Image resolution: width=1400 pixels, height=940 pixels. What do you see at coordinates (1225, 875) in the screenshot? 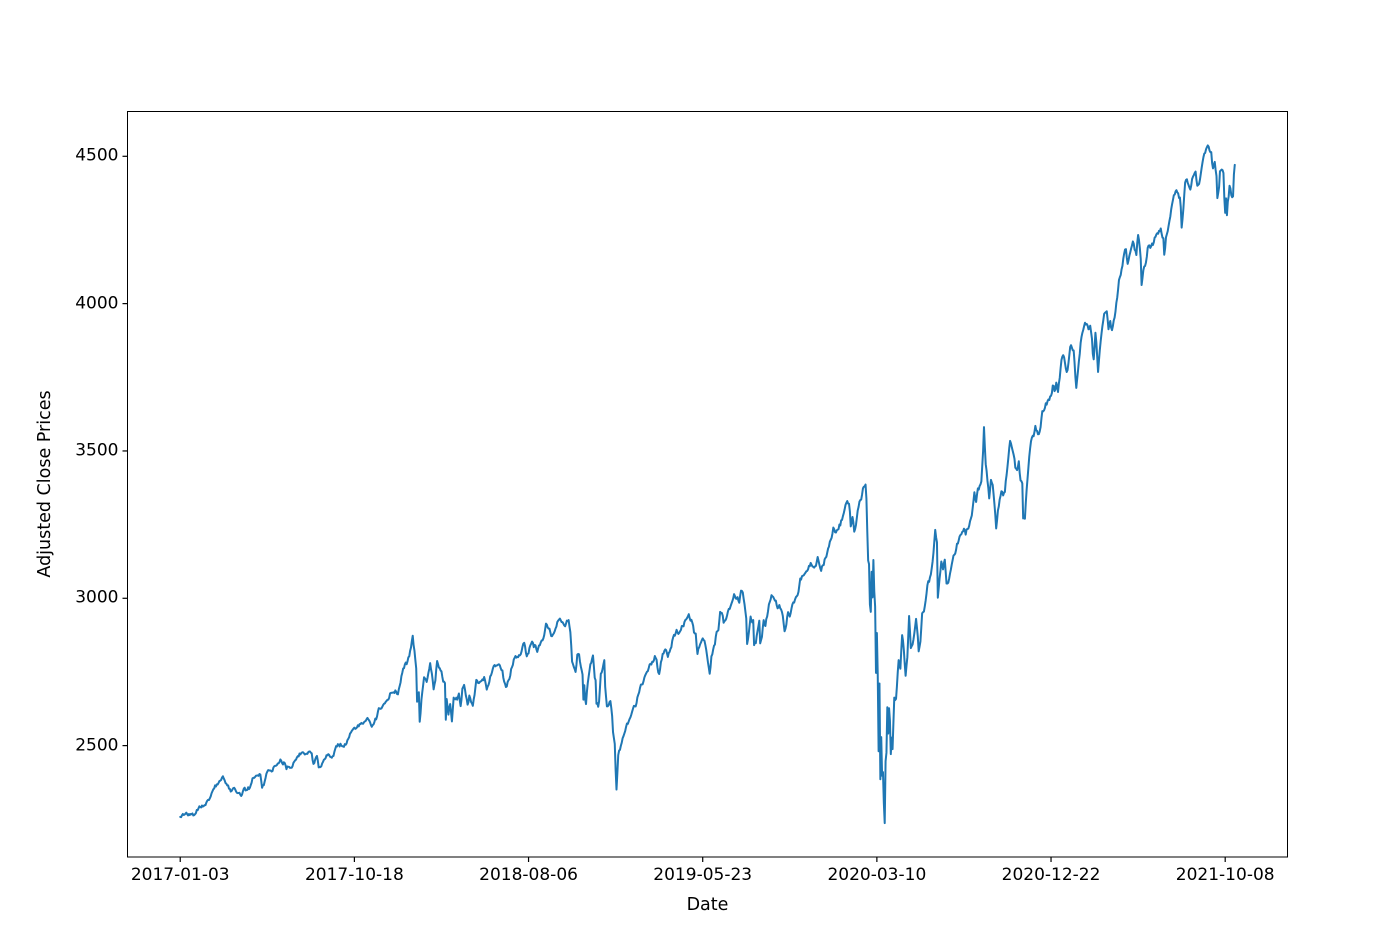
I see `x-tick-label: 2021-10-08` at bounding box center [1225, 875].